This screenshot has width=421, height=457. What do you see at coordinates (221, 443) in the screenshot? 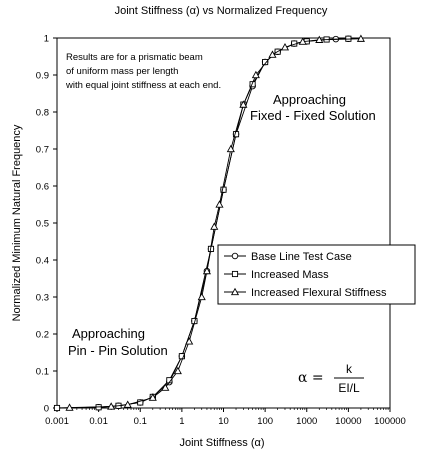
I see `x-axis-title: Joint Stiffness (α)` at bounding box center [221, 443].